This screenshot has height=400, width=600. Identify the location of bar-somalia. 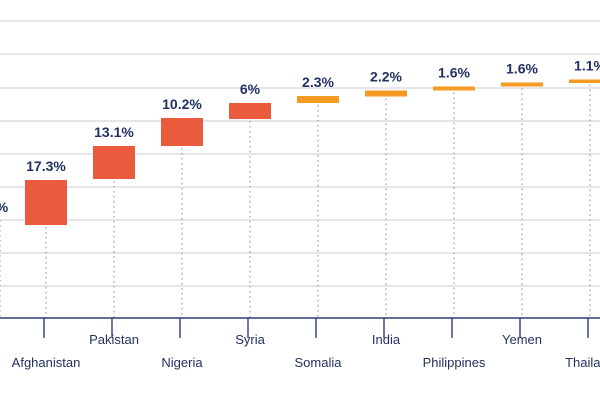
(318, 99).